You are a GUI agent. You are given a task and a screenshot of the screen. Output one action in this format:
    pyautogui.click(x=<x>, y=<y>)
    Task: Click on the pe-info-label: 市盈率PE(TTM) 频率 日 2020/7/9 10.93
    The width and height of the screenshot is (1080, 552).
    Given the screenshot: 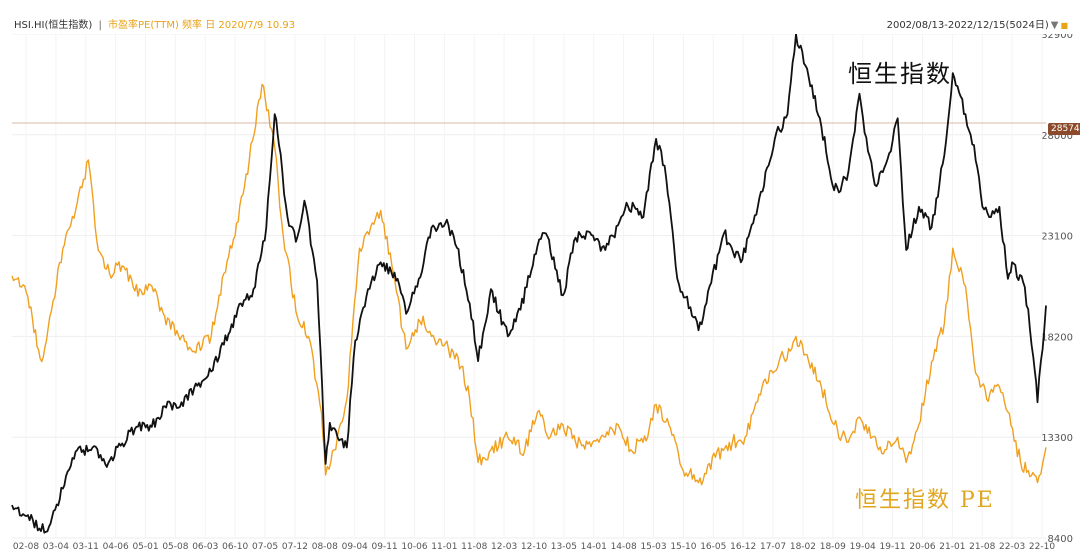 What is the action you would take?
    pyautogui.click(x=202, y=25)
    